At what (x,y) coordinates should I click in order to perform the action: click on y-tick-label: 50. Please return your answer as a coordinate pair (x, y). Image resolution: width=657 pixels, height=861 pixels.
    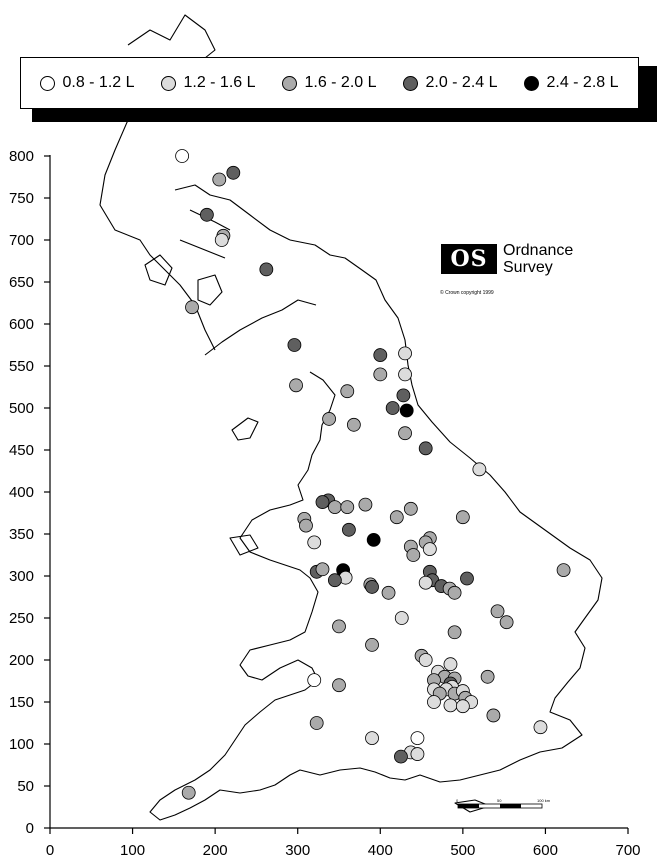
    Looking at the image, I should click on (25, 786).